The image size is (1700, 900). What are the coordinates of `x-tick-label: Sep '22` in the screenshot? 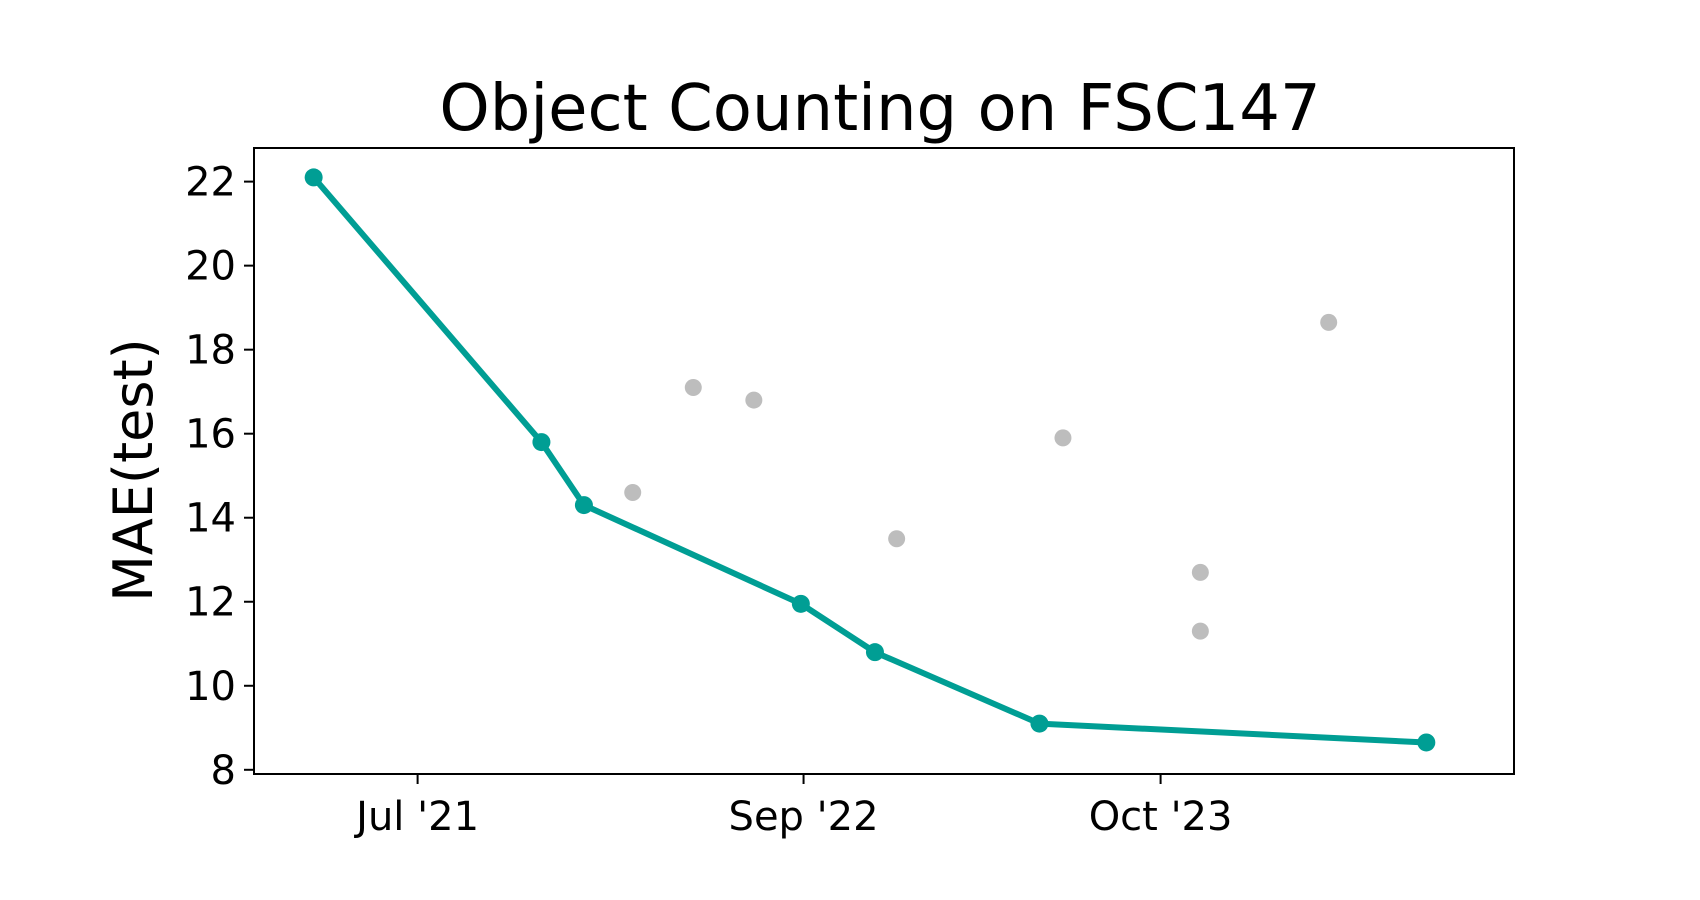 It's located at (804, 817).